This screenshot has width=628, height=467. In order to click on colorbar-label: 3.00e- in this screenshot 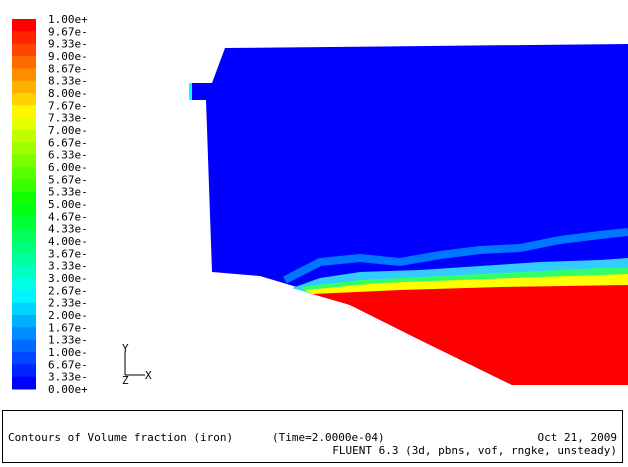, I will do `click(68, 278)`.